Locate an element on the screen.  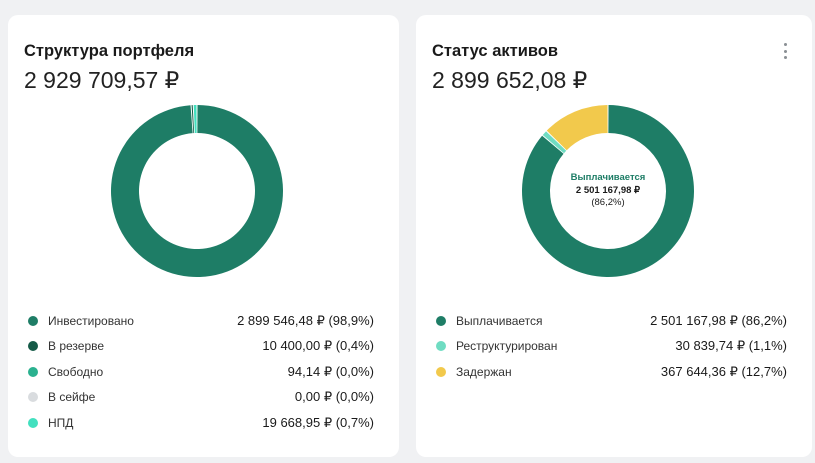
asset-total-value: 2 899 652,08 ₽ is located at coordinates (510, 80).